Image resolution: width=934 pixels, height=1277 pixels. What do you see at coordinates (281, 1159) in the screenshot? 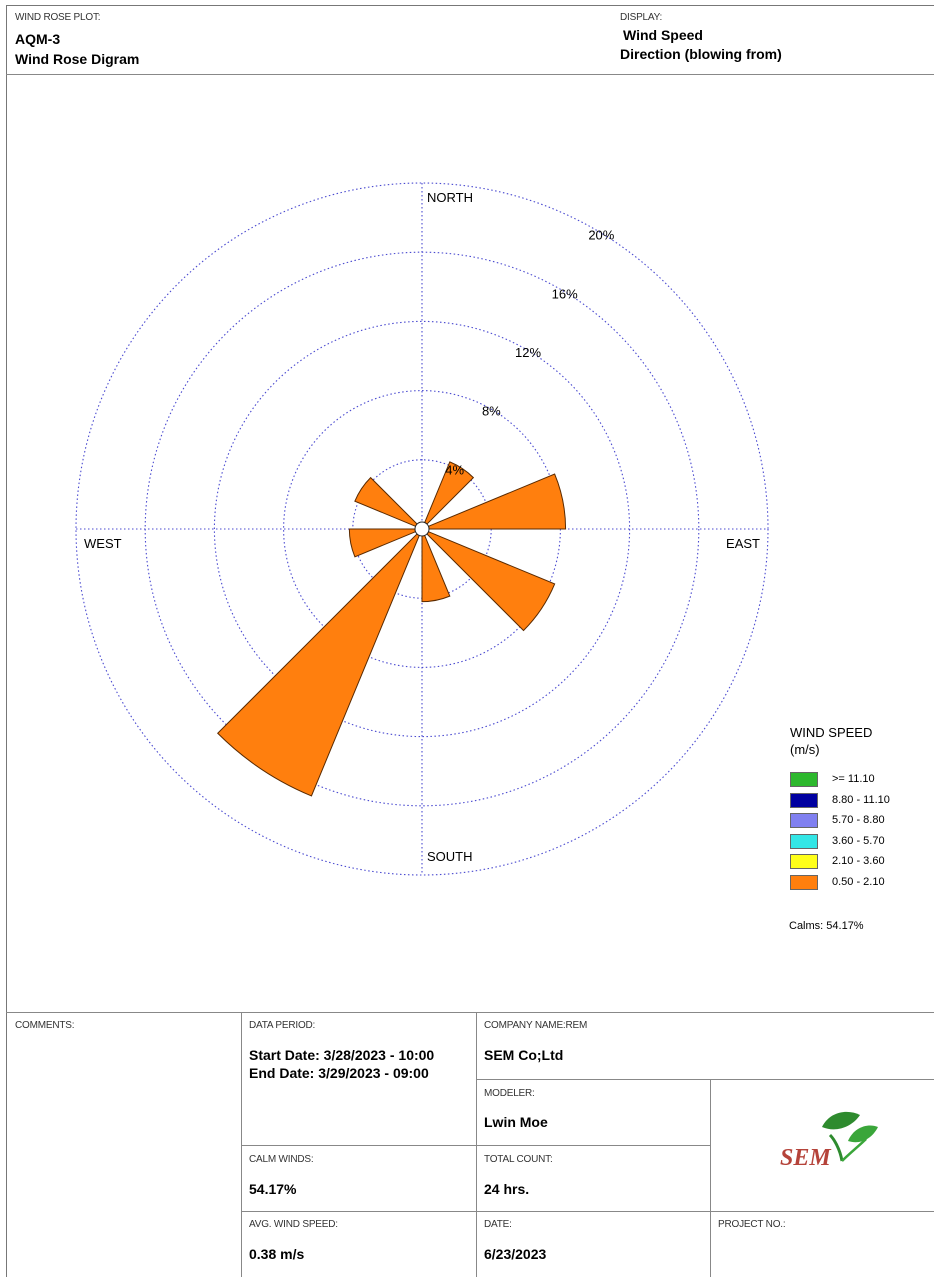
I see `calm-winds-label: CALM WINDS:` at bounding box center [281, 1159].